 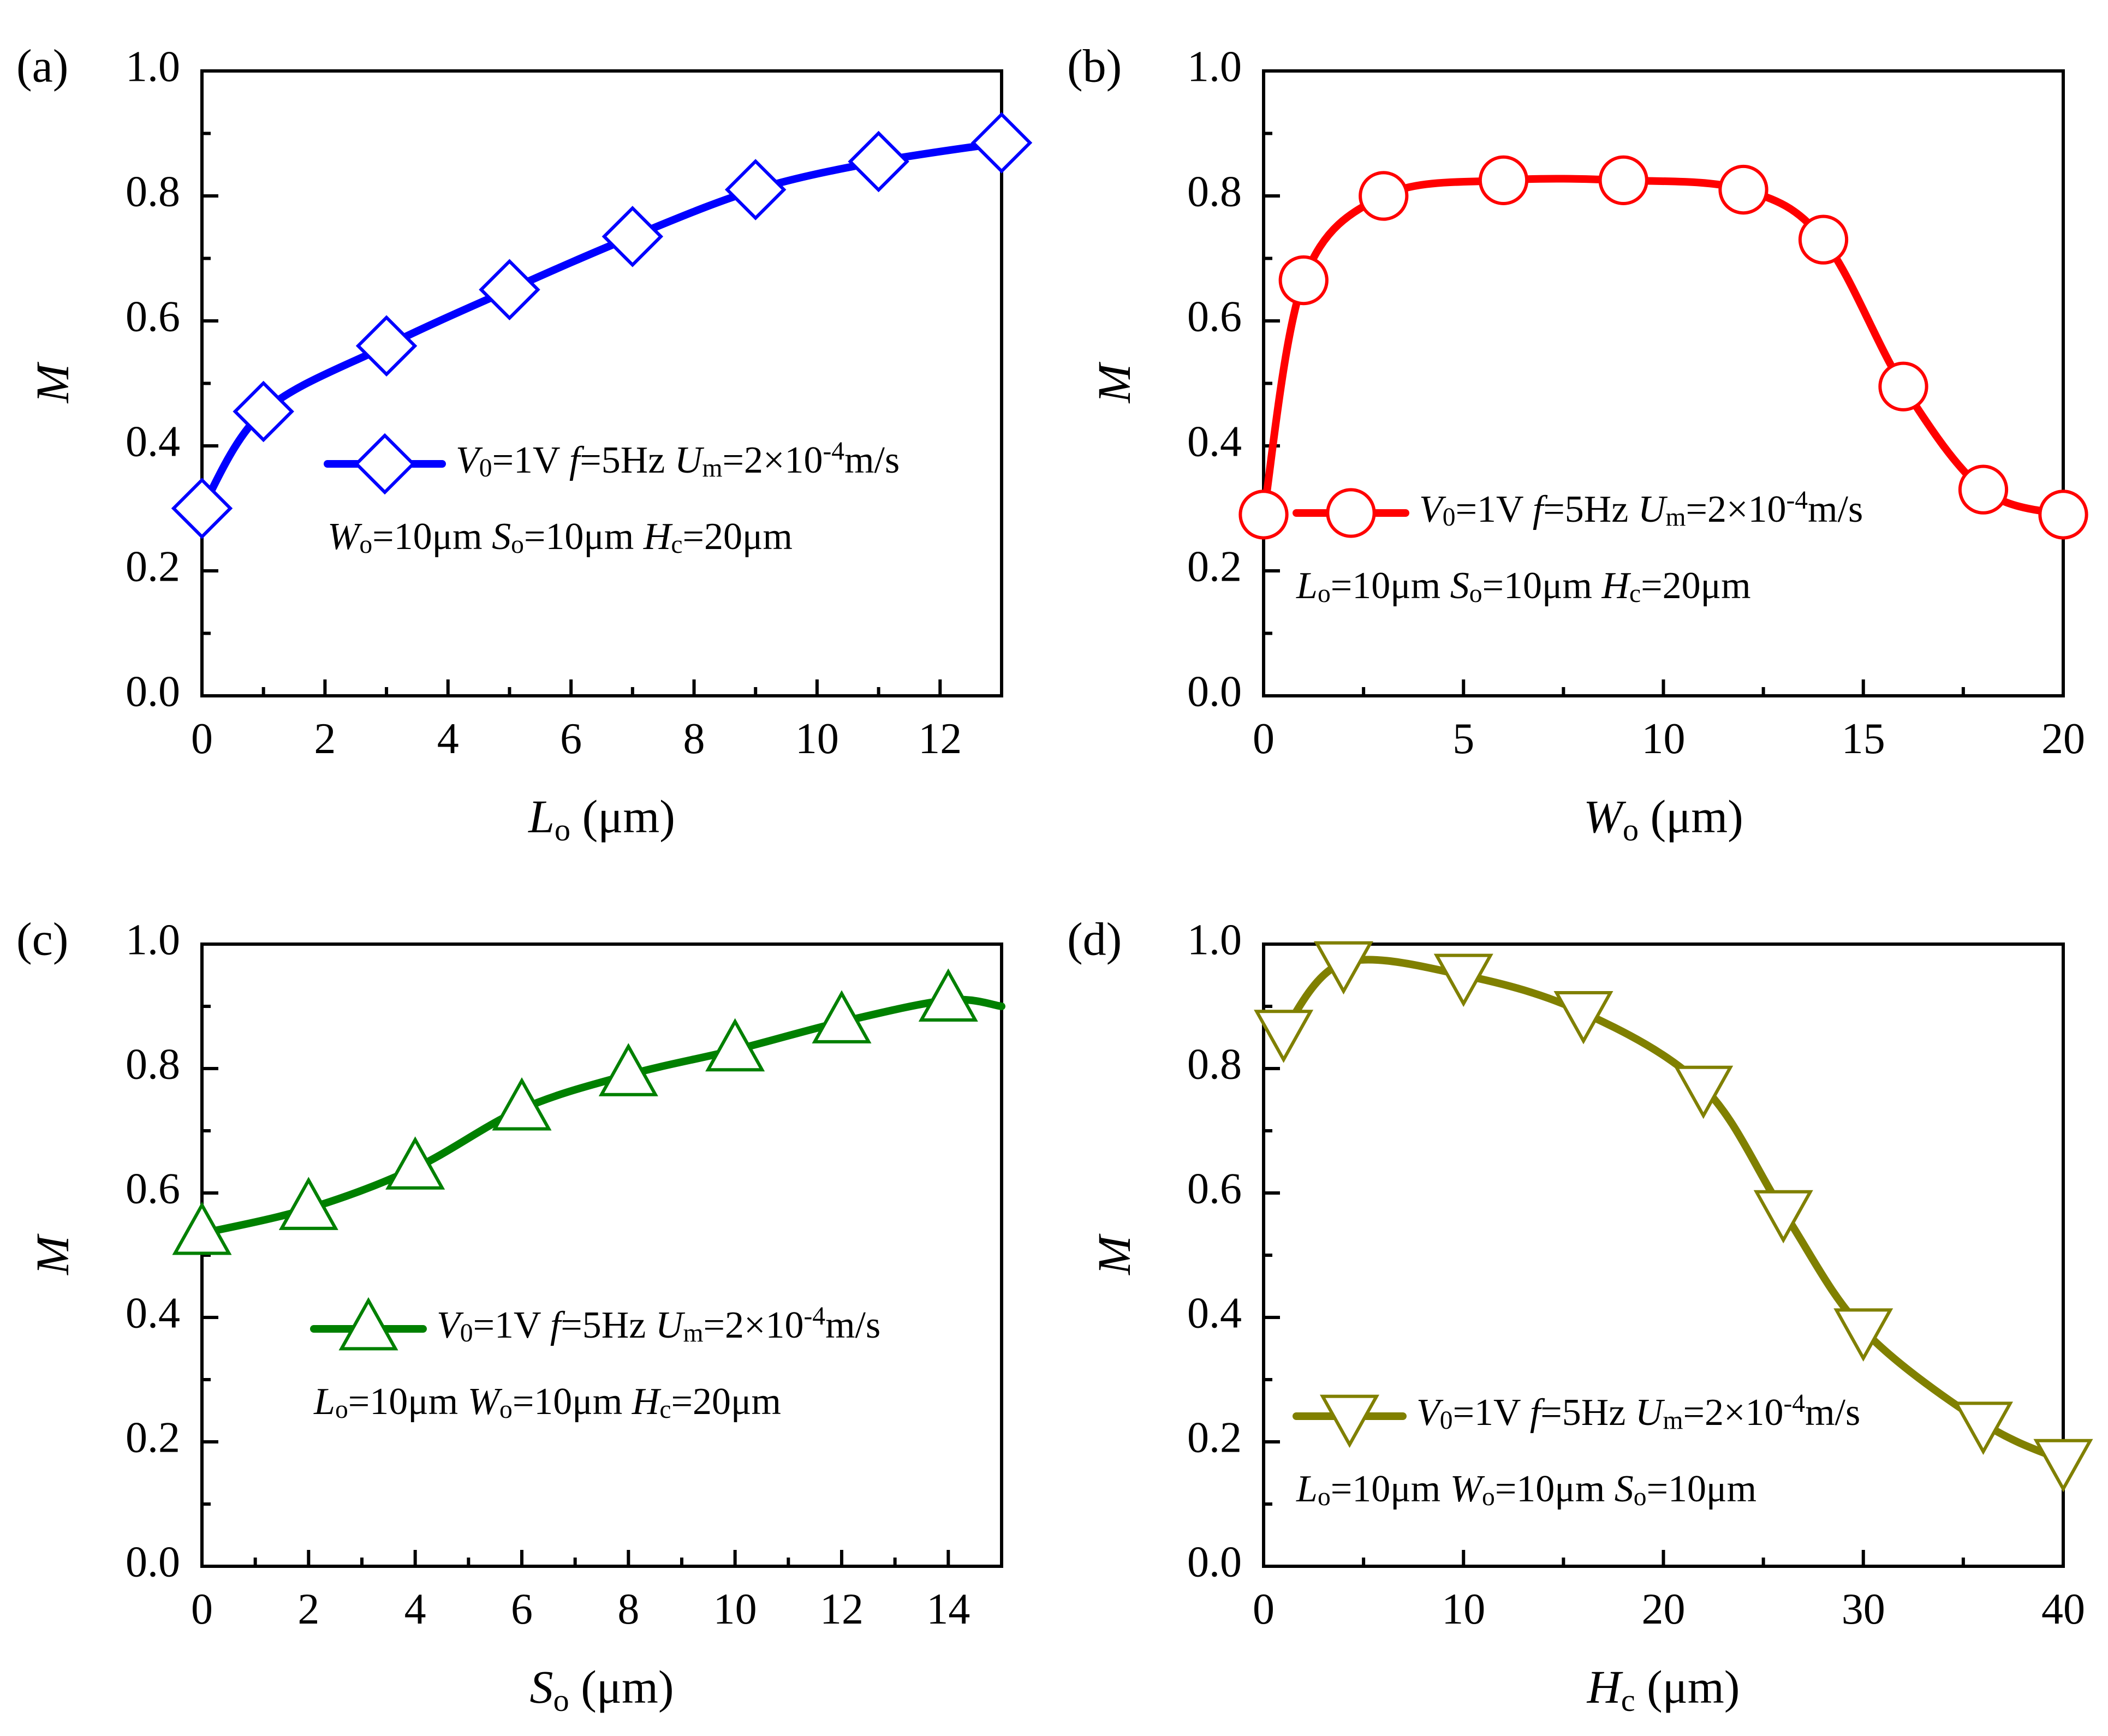 I want to click on panel-label: (d), so click(x=1094, y=939).